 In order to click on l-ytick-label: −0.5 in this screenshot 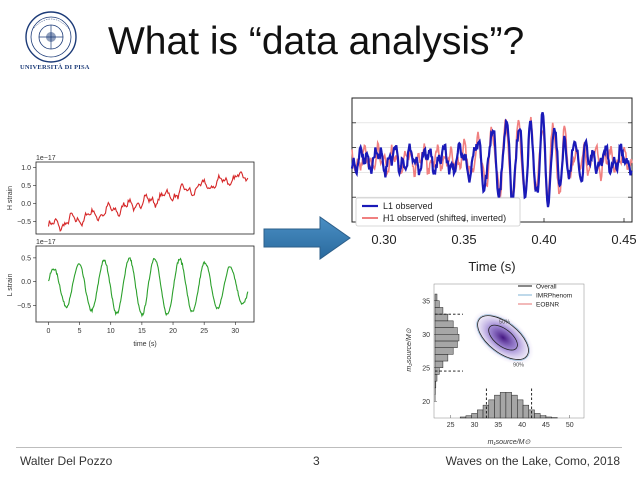, I will do `click(24, 306)`.